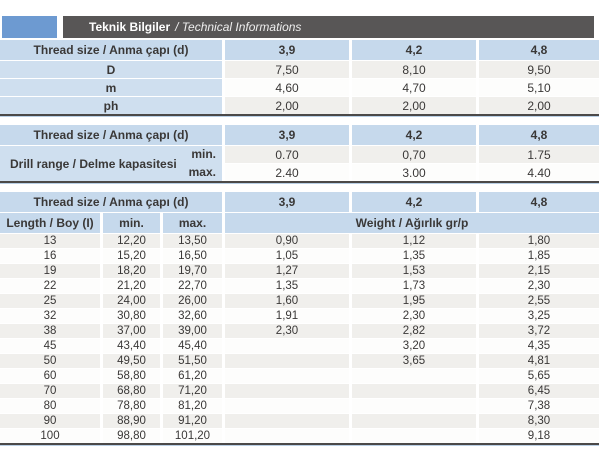 The width and height of the screenshot is (600, 450). What do you see at coordinates (539, 421) in the screenshot?
I see `weight-cell-4-8: 8,30` at bounding box center [539, 421].